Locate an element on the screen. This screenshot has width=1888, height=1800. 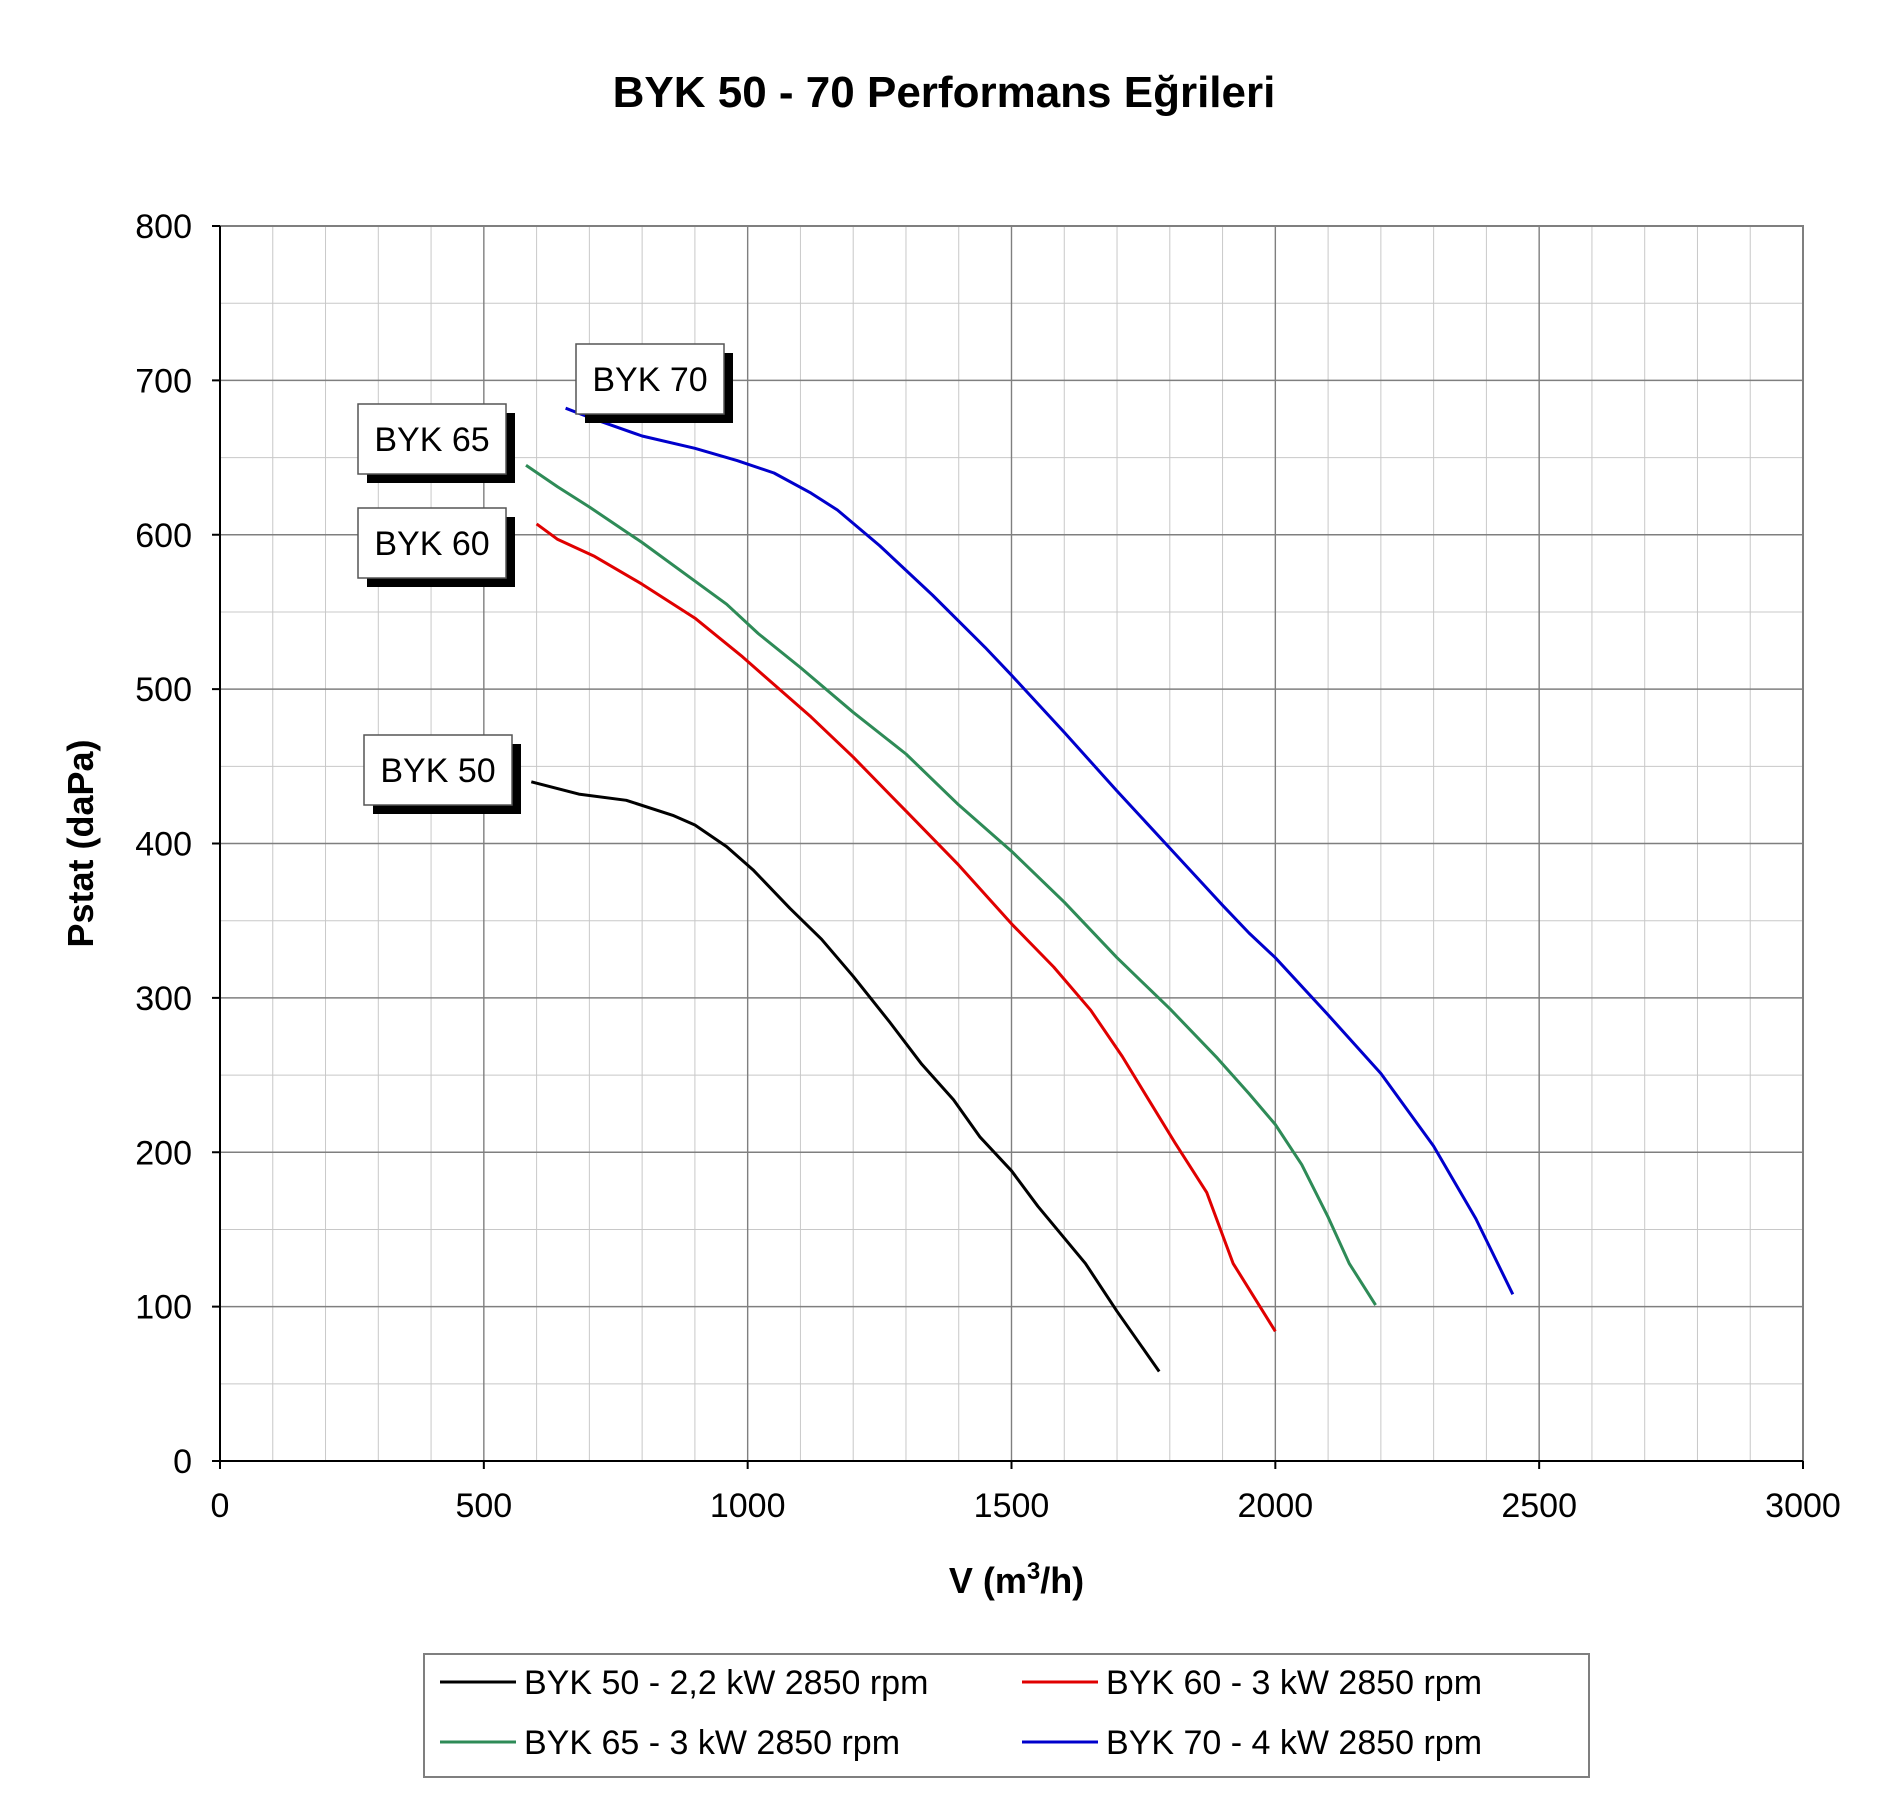
series-callout: BYK 60 is located at coordinates (436, 547).